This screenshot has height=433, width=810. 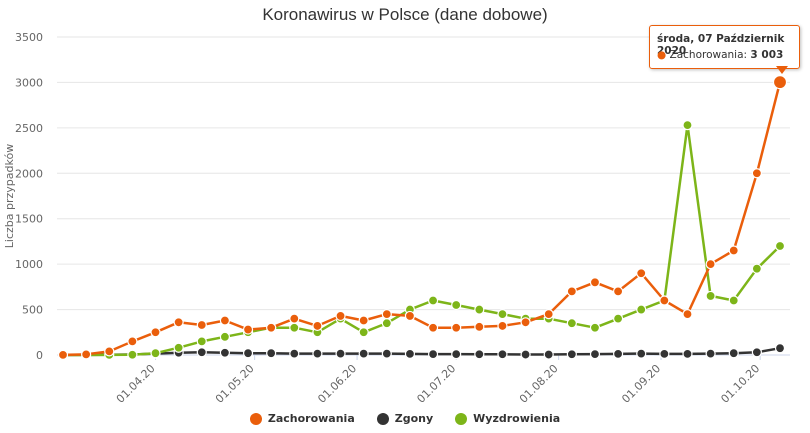 What do you see at coordinates (740, 384) in the screenshot?
I see `x-tick-label: 01.10.20` at bounding box center [740, 384].